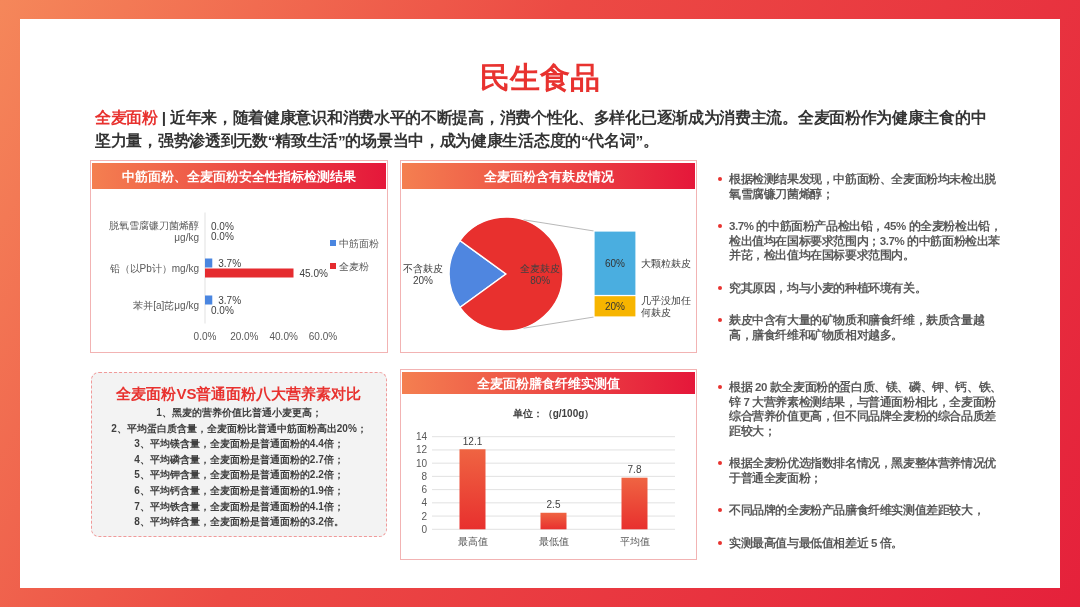 This screenshot has width=1080, height=607. I want to click on text: 2、平均蛋白质含量，全麦面粉比普通中筋面粉高出20%；, so click(239, 428).